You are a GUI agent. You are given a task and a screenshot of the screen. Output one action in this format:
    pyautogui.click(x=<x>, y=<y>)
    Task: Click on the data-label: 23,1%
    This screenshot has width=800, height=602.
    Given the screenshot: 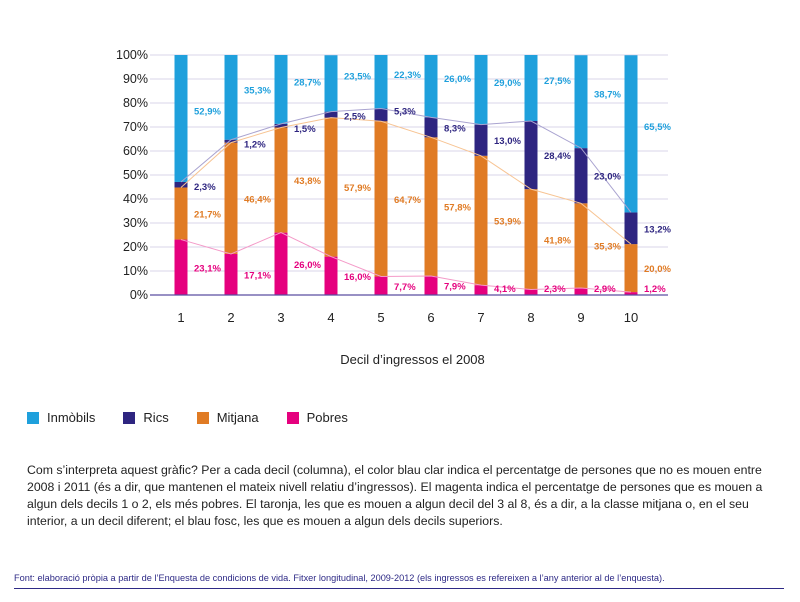 What is the action you would take?
    pyautogui.click(x=207, y=268)
    